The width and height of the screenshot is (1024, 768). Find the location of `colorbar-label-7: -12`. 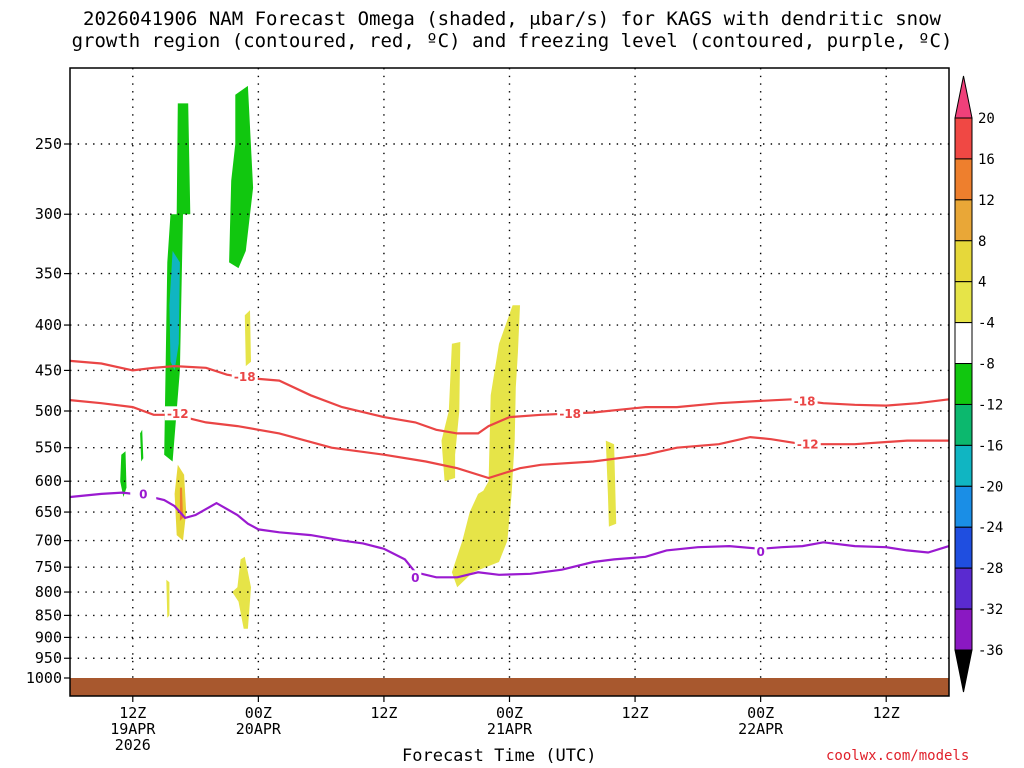

colorbar-label-7: -12 is located at coordinates (990, 405).